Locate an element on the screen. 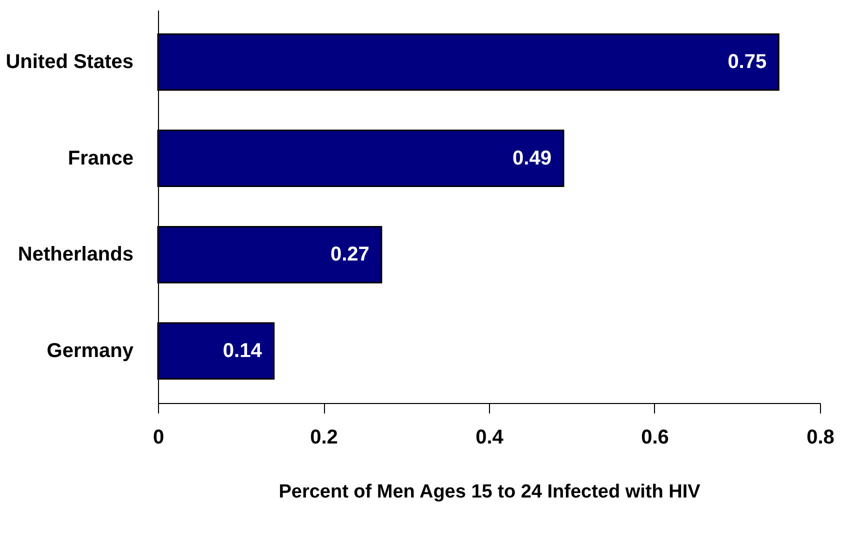 Image resolution: width=863 pixels, height=560 pixels. y-tick-label: Germany is located at coordinates (90, 351).